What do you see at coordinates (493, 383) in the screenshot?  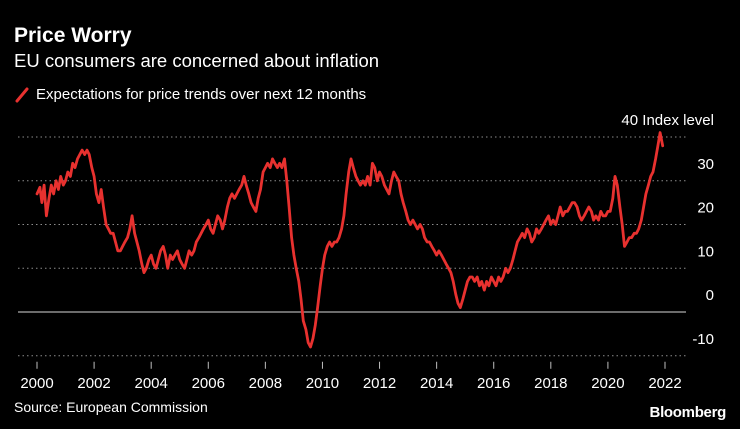 I see `x-tick-label: 2016` at bounding box center [493, 383].